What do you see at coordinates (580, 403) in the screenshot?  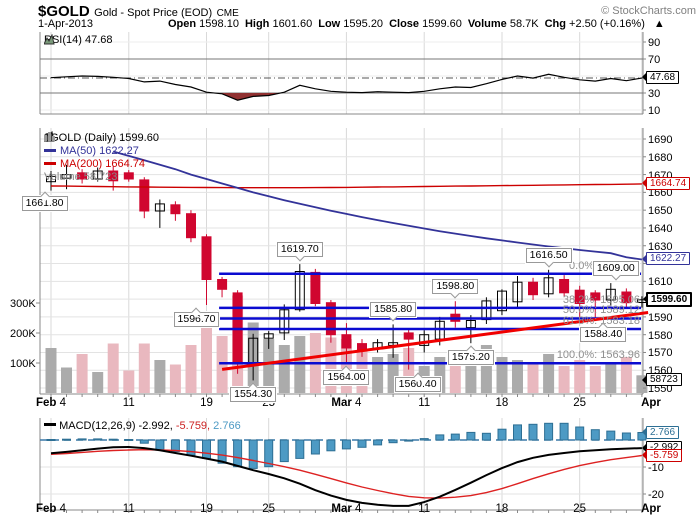 I see `x-axis-label: 25` at bounding box center [580, 403].